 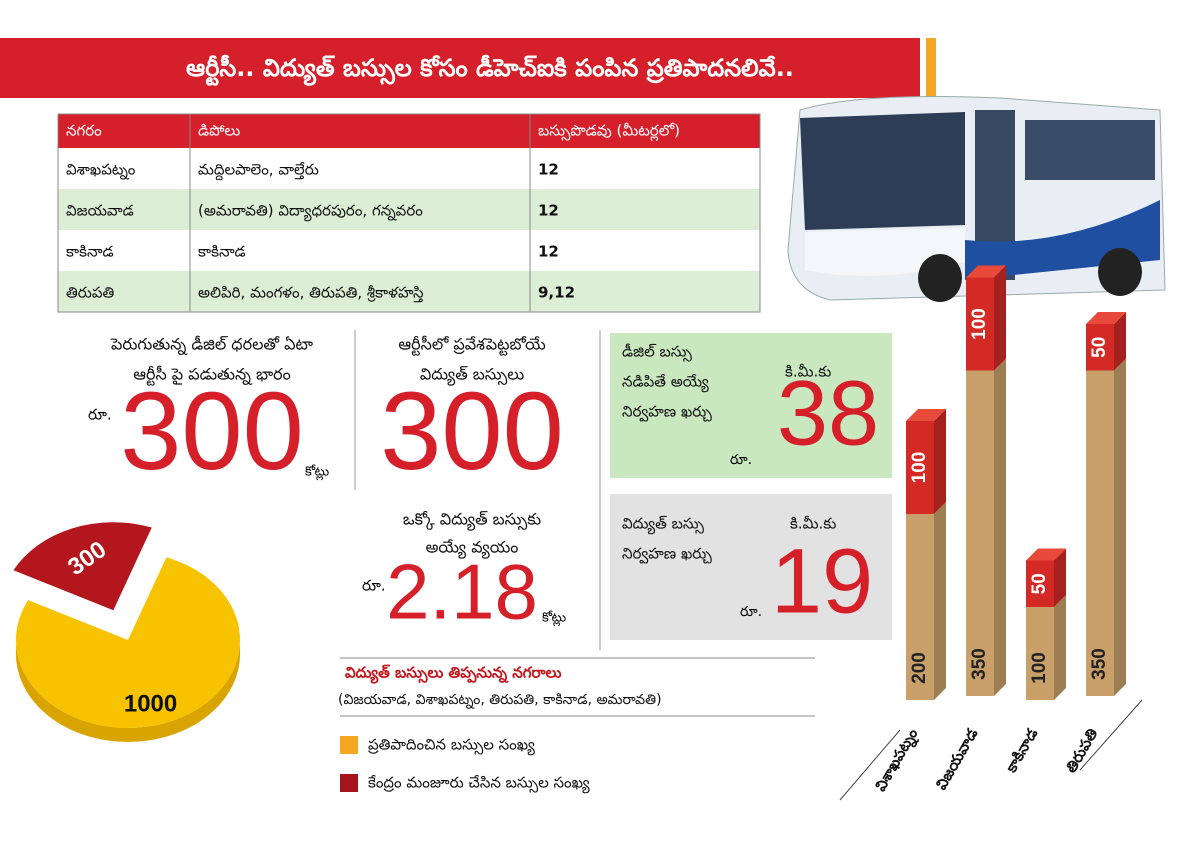 I want to click on legend-label: ప్రతిపాదించిన బస్సుల సంఖ్య, so click(x=451, y=746).